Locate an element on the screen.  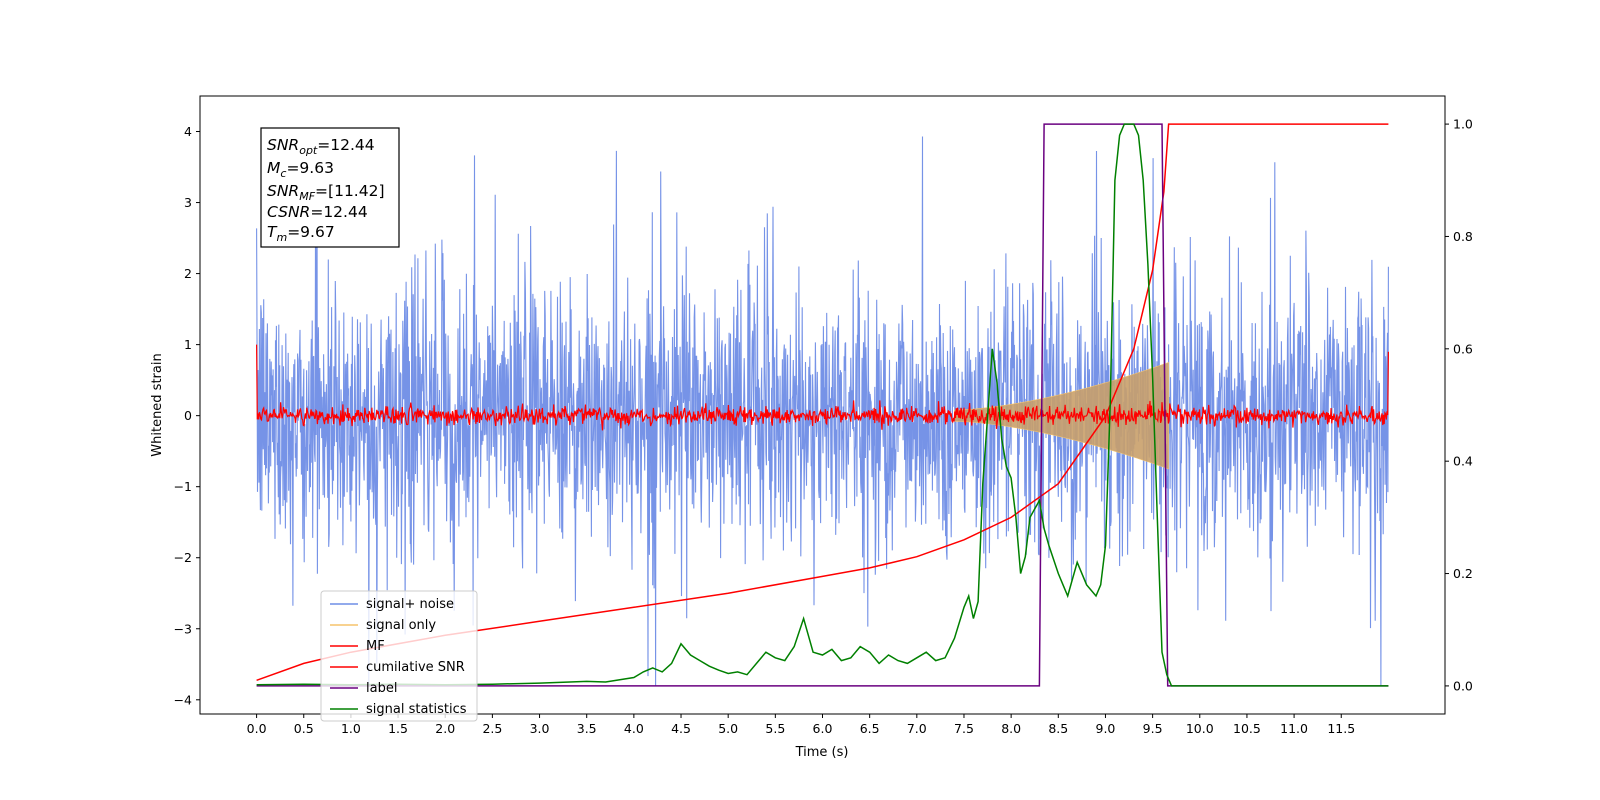
x-tick-label: 9.5 is located at coordinates (1153, 728).